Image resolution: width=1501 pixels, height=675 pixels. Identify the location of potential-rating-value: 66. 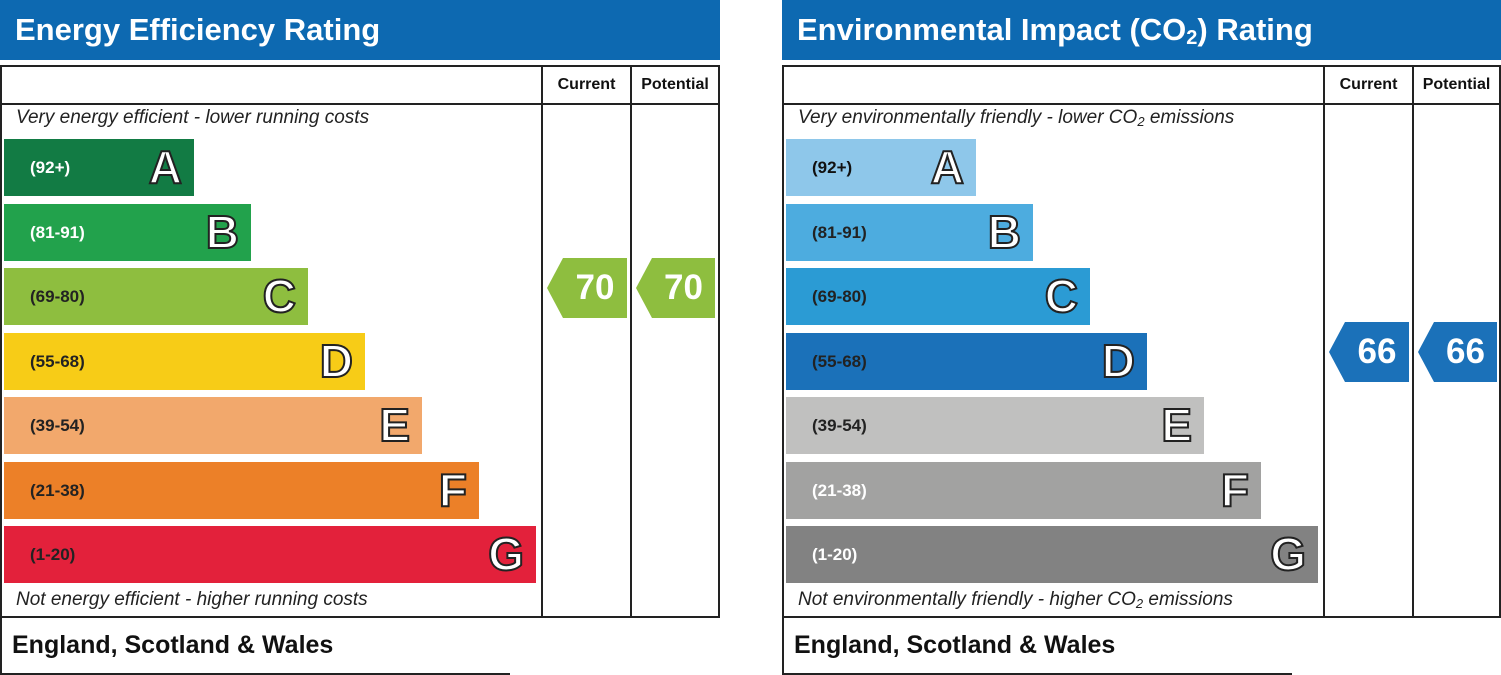
(1465, 351).